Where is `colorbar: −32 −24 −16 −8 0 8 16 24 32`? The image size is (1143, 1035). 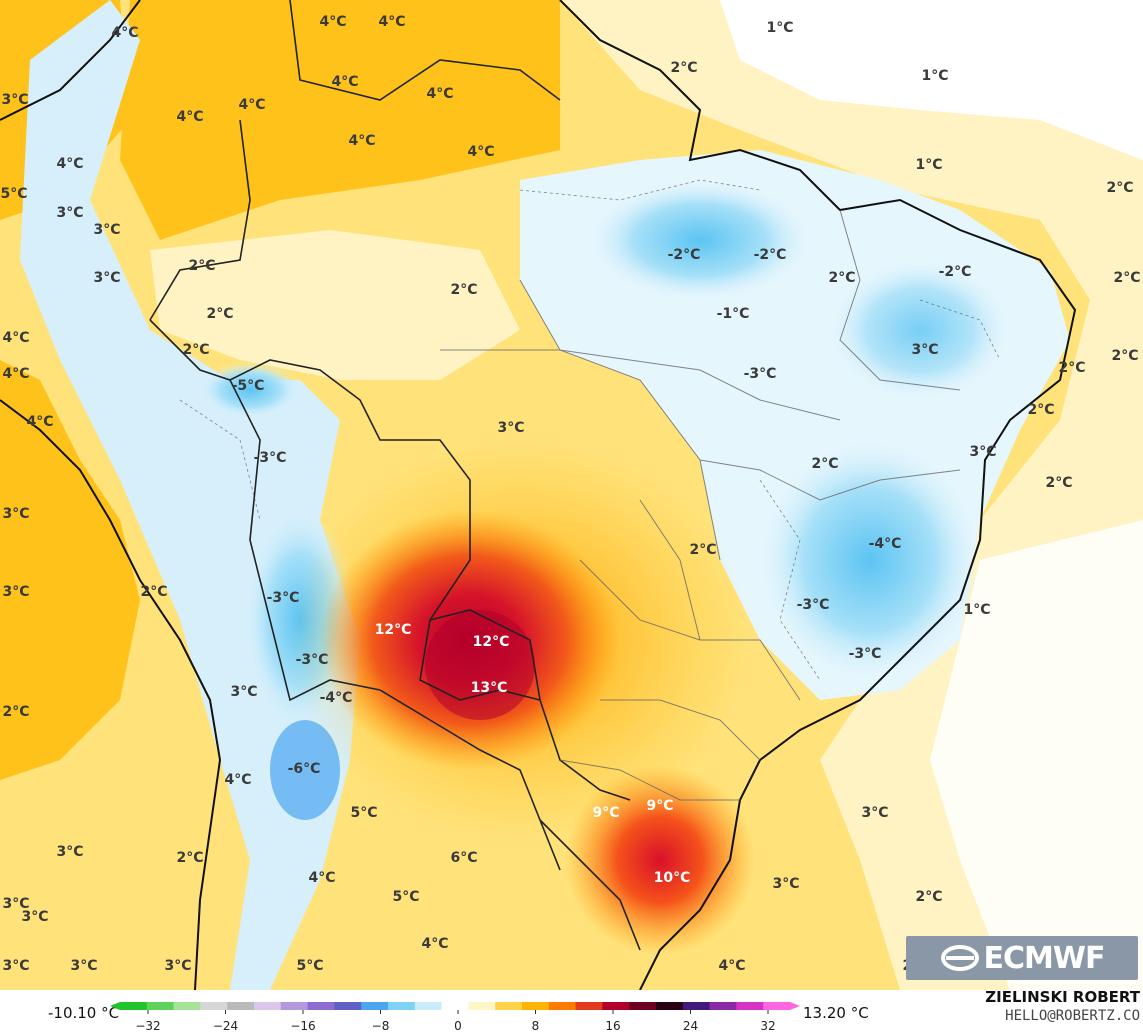
colorbar: −32 −24 −16 −8 0 8 16 24 32 is located at coordinates (455, 1017).